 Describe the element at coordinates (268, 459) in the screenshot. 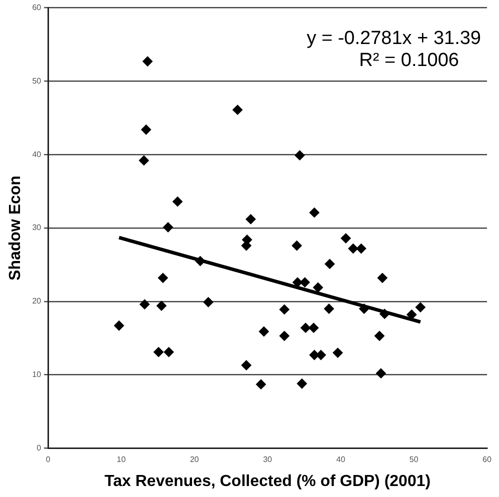

I see `x-tick-label: 30` at that location.